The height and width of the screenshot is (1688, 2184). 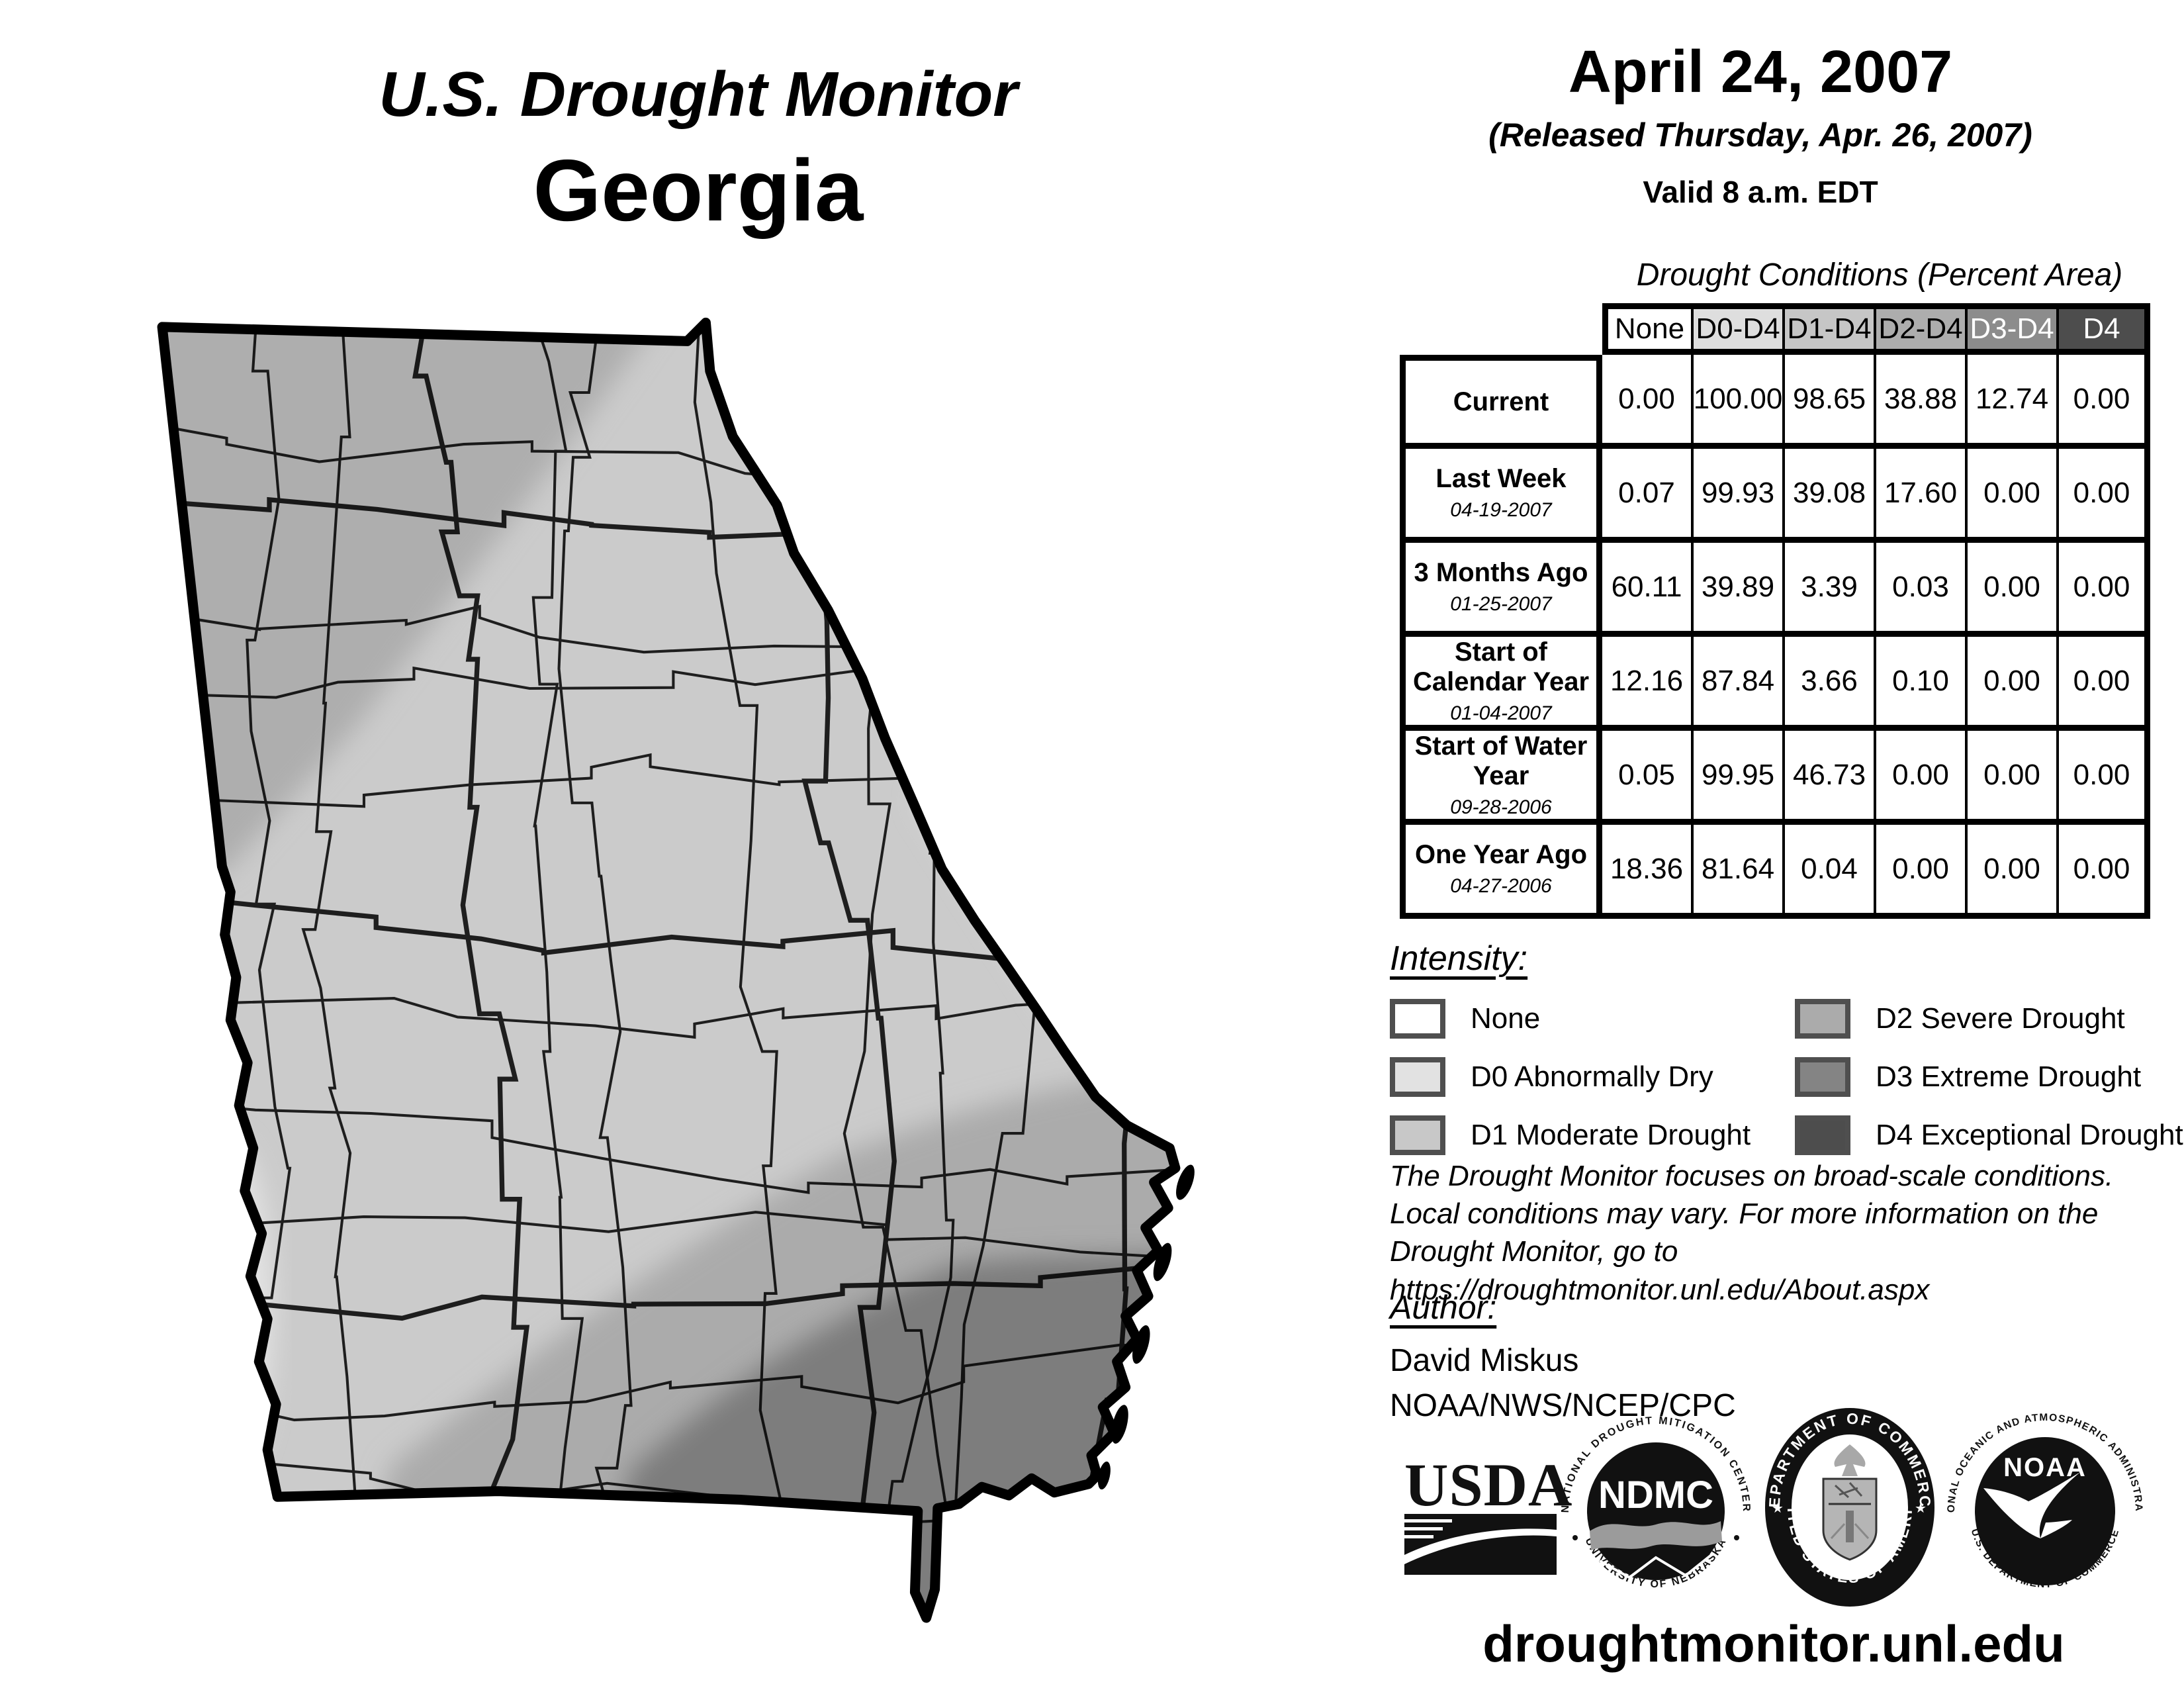 What do you see at coordinates (2031, 1505) in the screenshot?
I see `noaa-bird` at bounding box center [2031, 1505].